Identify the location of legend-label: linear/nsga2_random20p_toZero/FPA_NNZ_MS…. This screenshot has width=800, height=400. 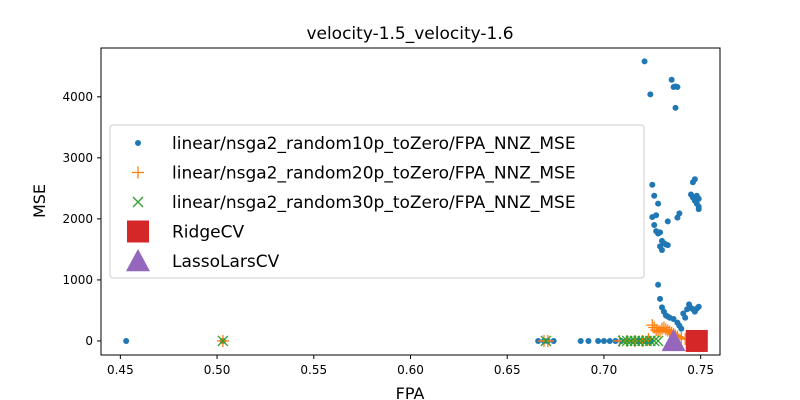
(374, 174).